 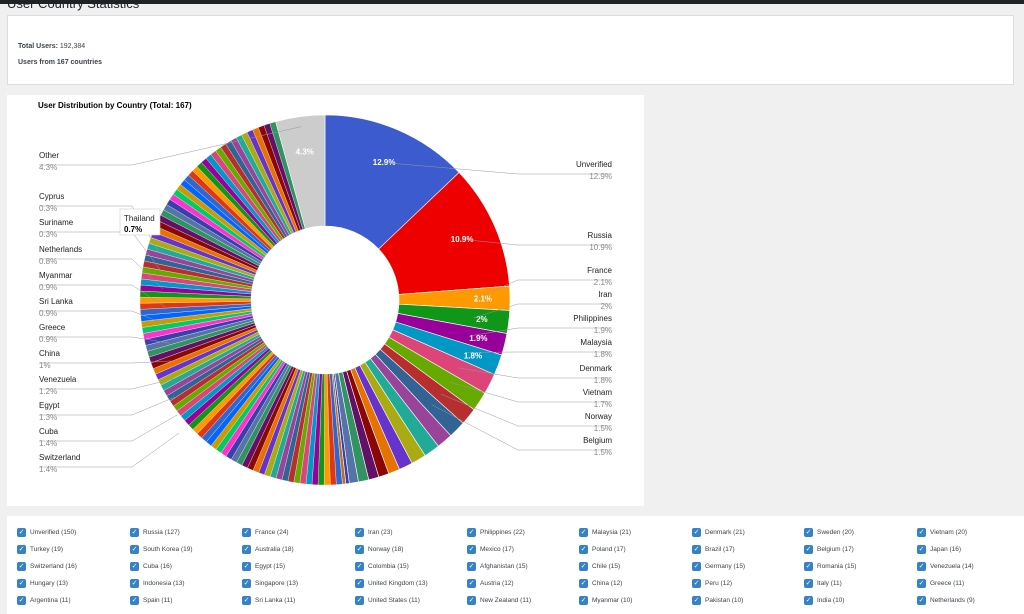 I want to click on country-filter-item: ✓ Mexico (17), so click(x=490, y=549).